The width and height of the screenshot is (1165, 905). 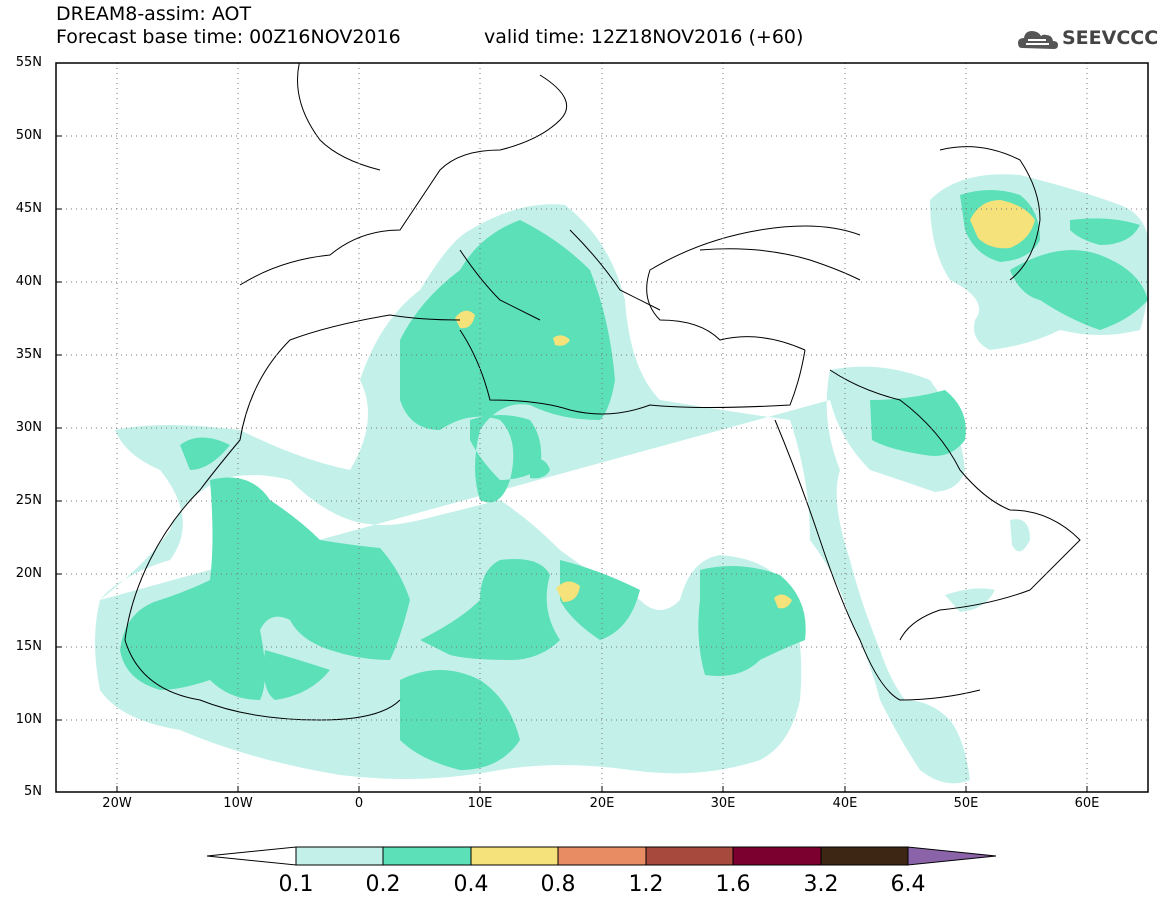 I want to click on lat-label-10n: 10N, so click(x=28, y=719).